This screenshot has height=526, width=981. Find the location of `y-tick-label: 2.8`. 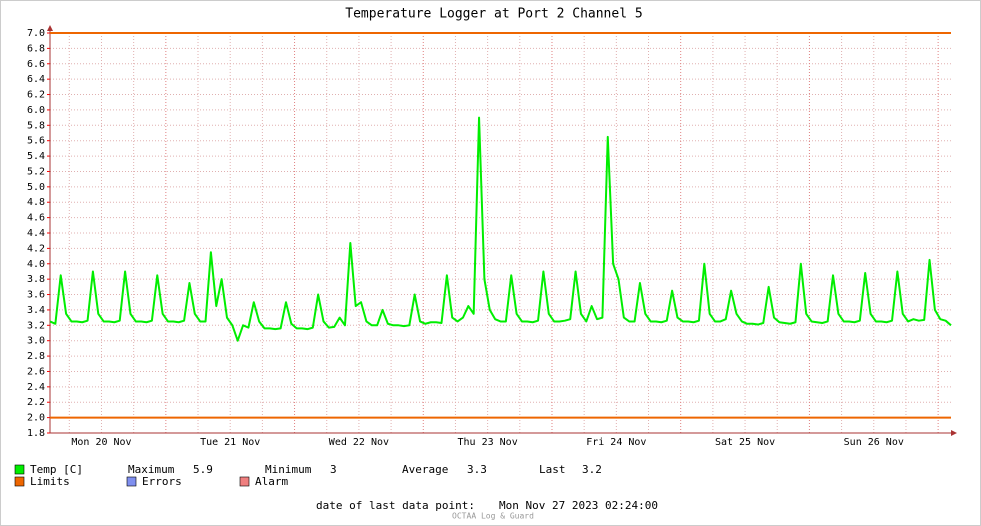

y-tick-label: 2.8 is located at coordinates (36, 356).